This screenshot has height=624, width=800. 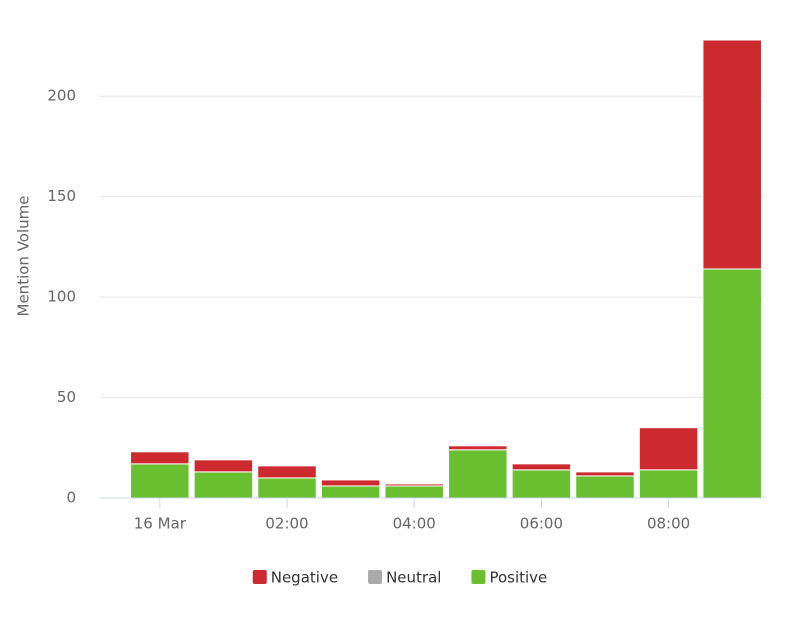 I want to click on y-tick-label: 50, so click(x=66, y=397).